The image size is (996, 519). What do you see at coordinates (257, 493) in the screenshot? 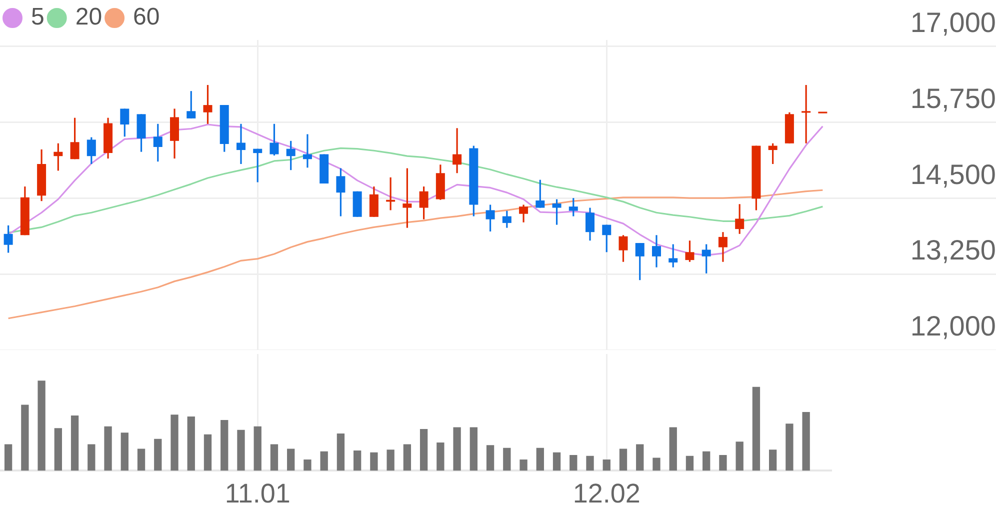
I see `x-tick-label: 11.01` at bounding box center [257, 493].